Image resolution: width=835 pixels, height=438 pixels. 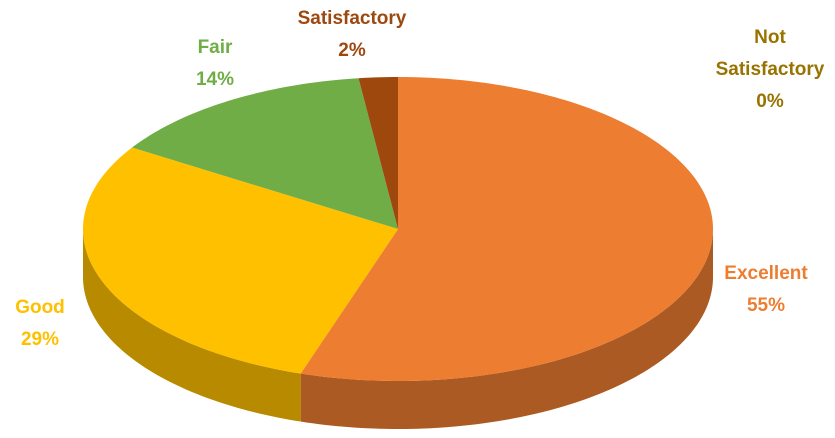 I want to click on label-value: 55%, so click(x=766, y=305).